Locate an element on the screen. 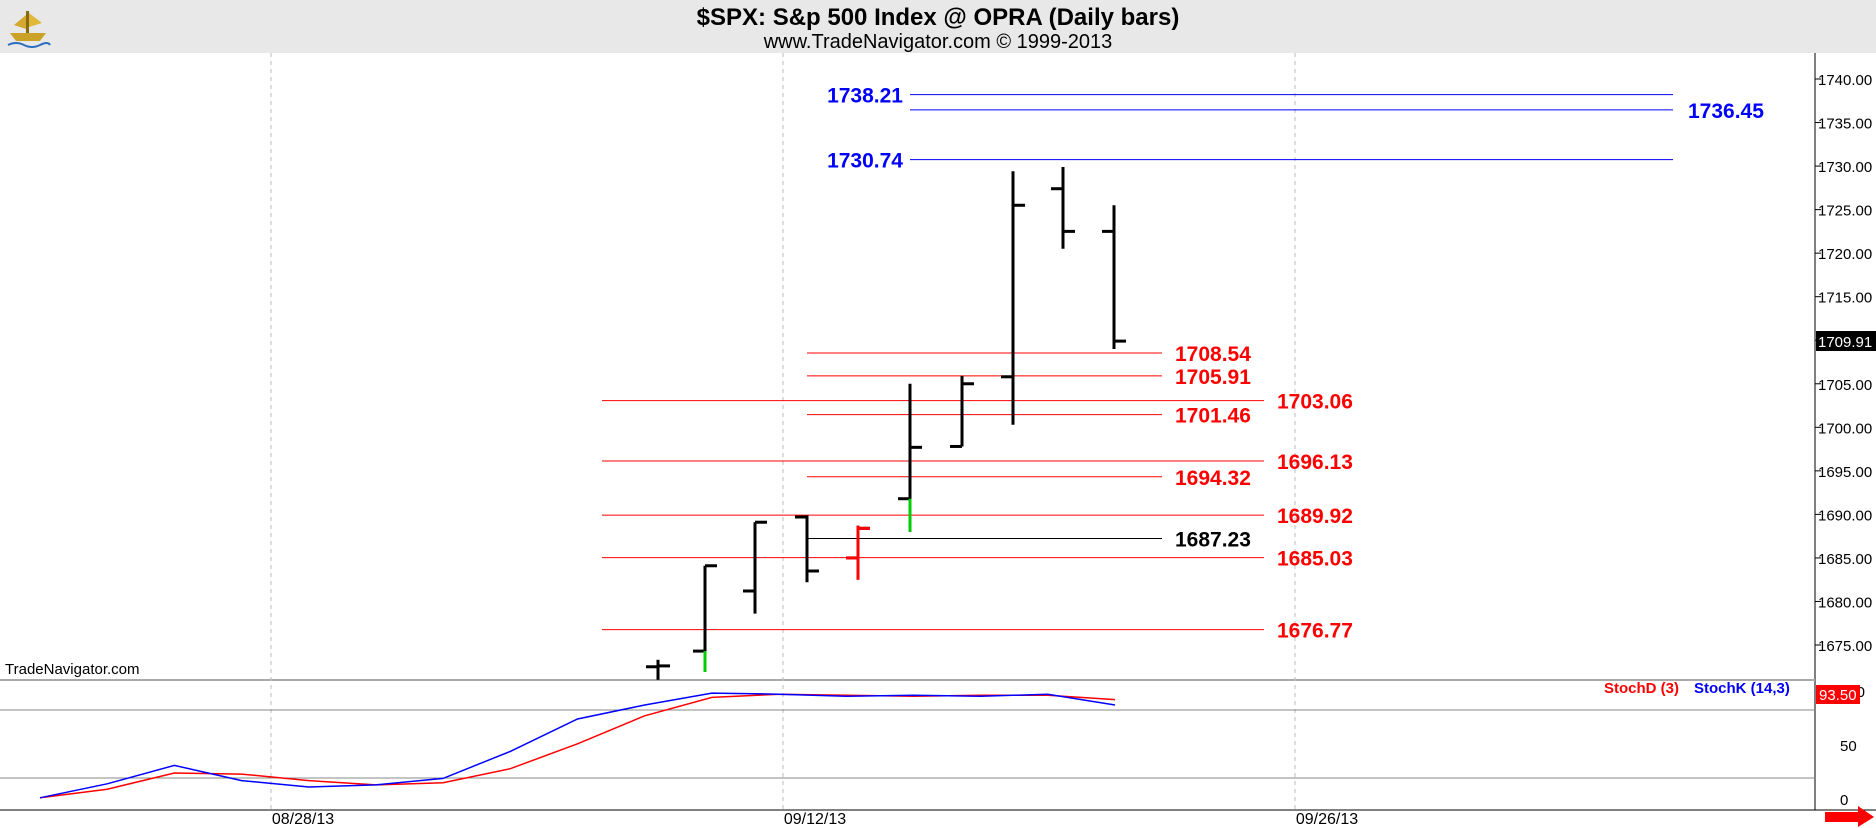 The height and width of the screenshot is (828, 1876). level-label: 1676.77 is located at coordinates (1315, 631).